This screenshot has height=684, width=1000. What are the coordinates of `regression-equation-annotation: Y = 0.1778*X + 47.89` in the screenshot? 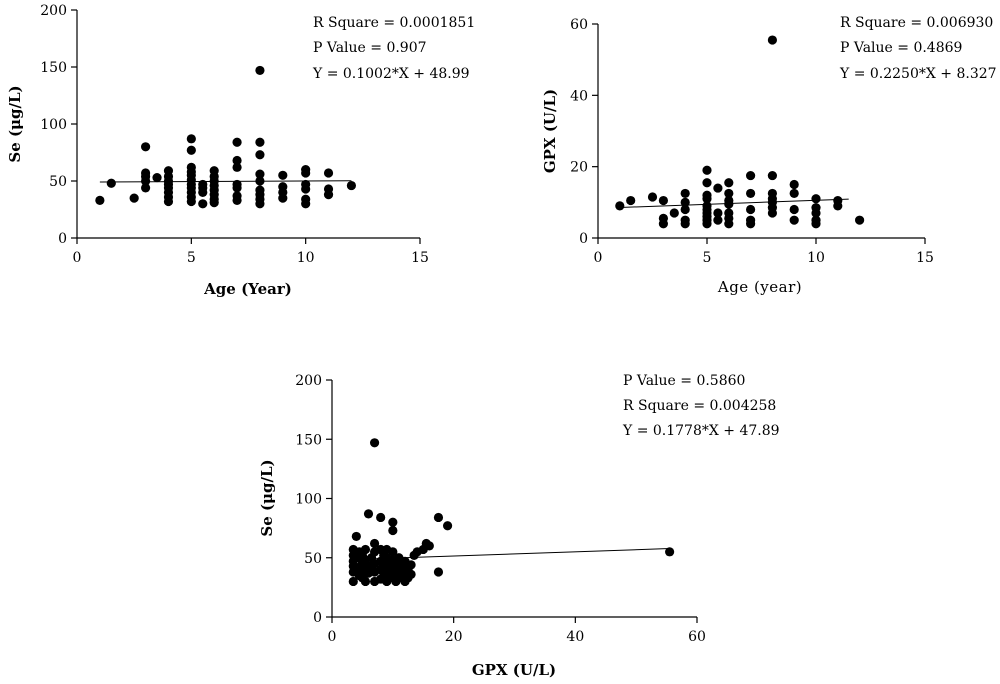 It's located at (701, 431).